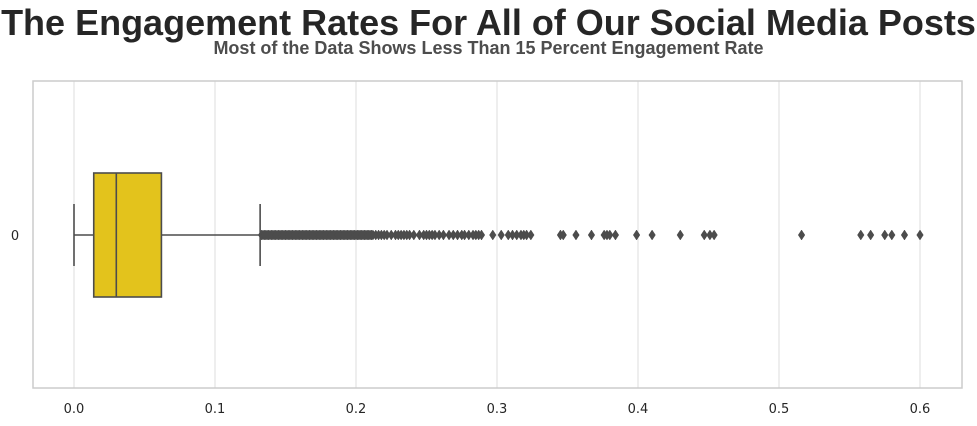  Describe the element at coordinates (356, 409) in the screenshot. I see `x-tick-label: 0.2` at that location.